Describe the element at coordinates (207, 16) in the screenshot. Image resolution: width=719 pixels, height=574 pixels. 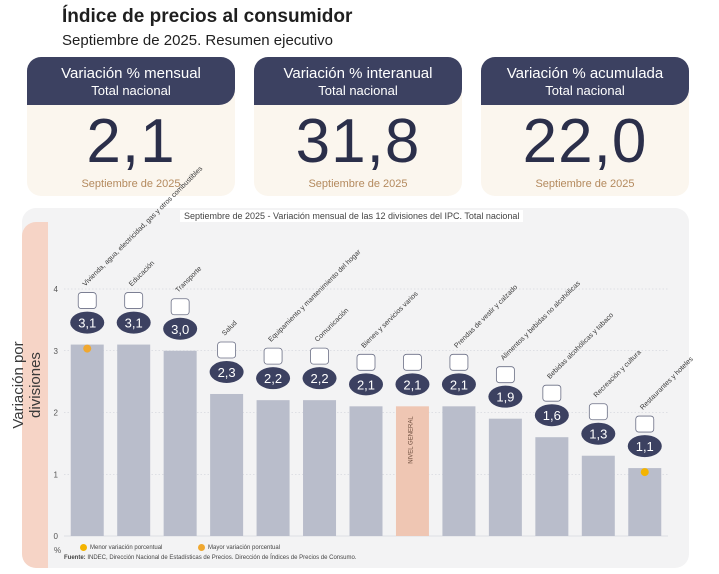
I see `page-title: Índice de precios al consumidor` at that location.